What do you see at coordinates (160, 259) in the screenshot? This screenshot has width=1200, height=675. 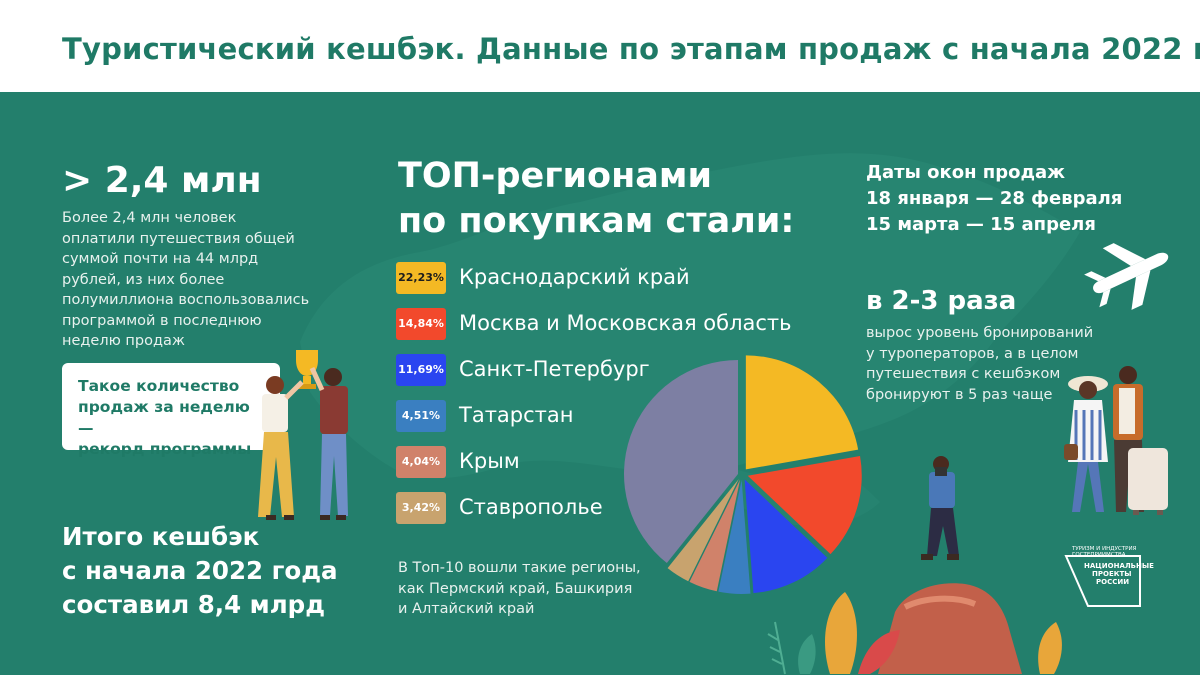 I see `description-line: суммой почти на 44 млрд` at bounding box center [160, 259].